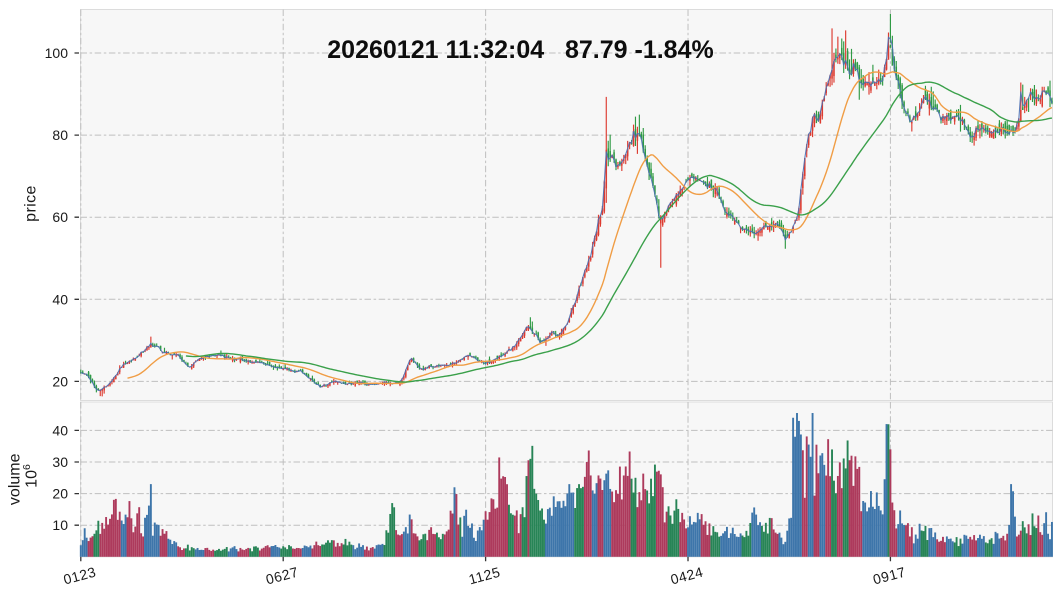 This screenshot has width=1064, height=598. I want to click on svg-text: 80, so click(60, 135).